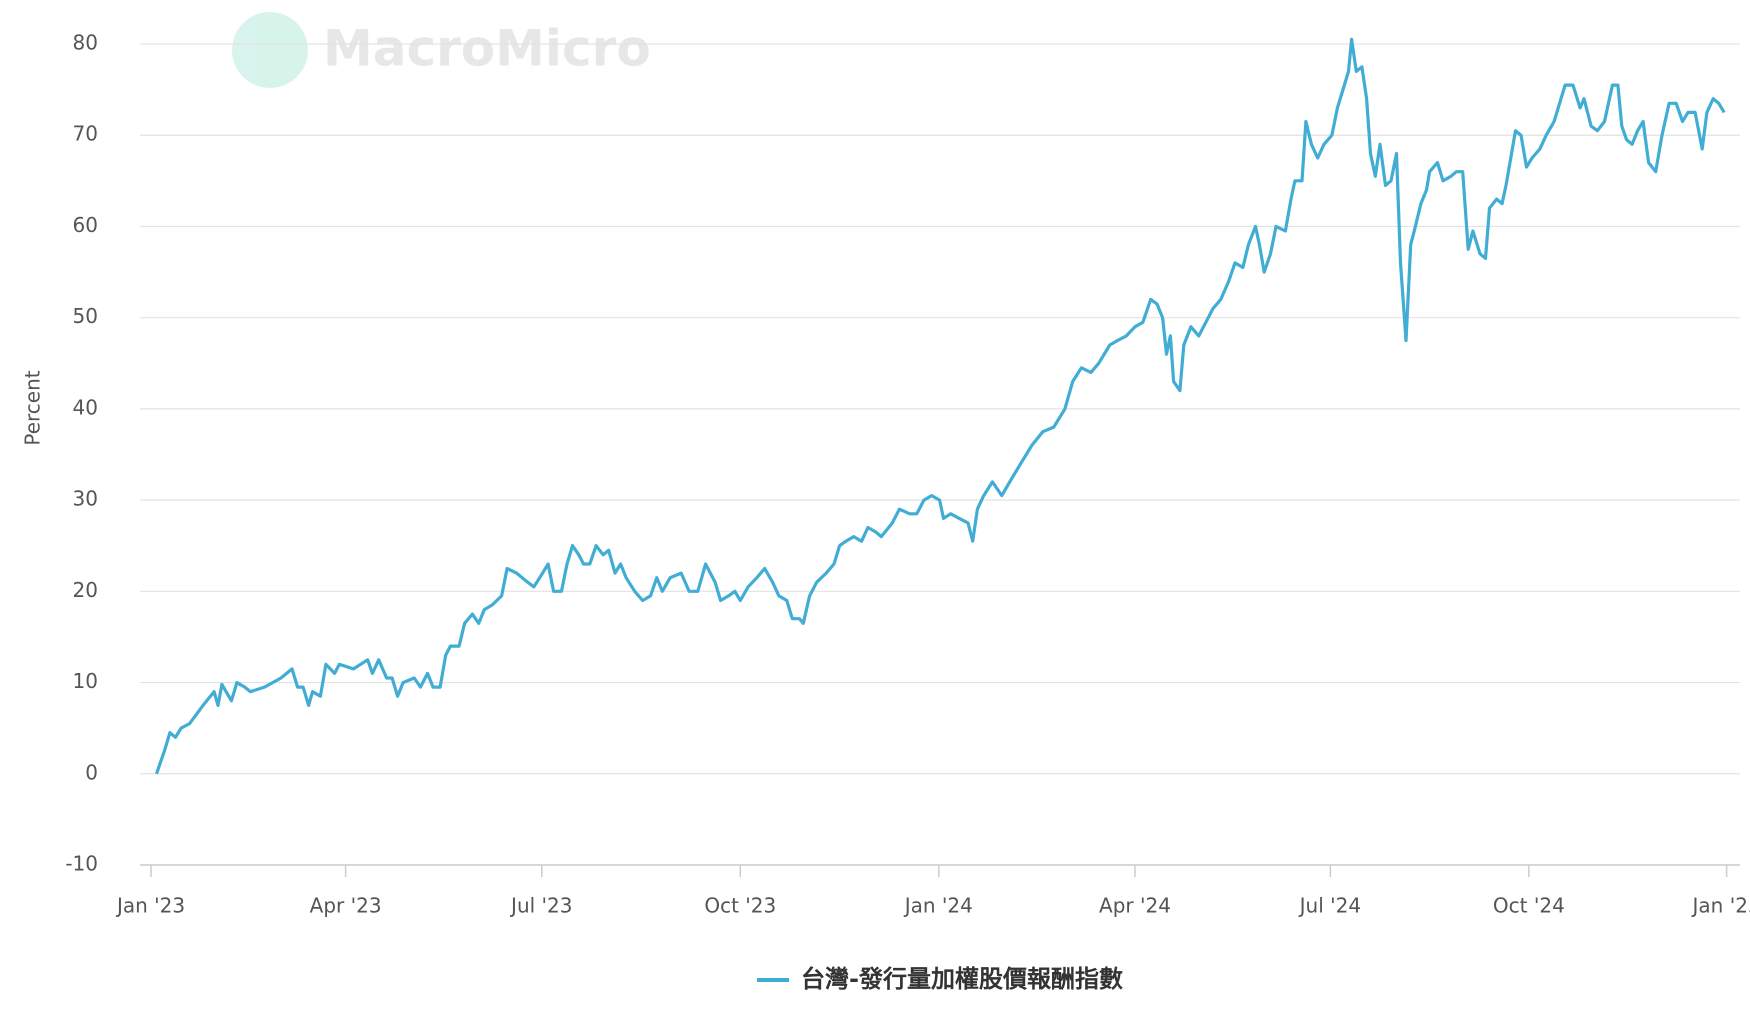 Image resolution: width=1750 pixels, height=1032 pixels. What do you see at coordinates (91, 772) in the screenshot?
I see `y-tick-label: 0` at bounding box center [91, 772].